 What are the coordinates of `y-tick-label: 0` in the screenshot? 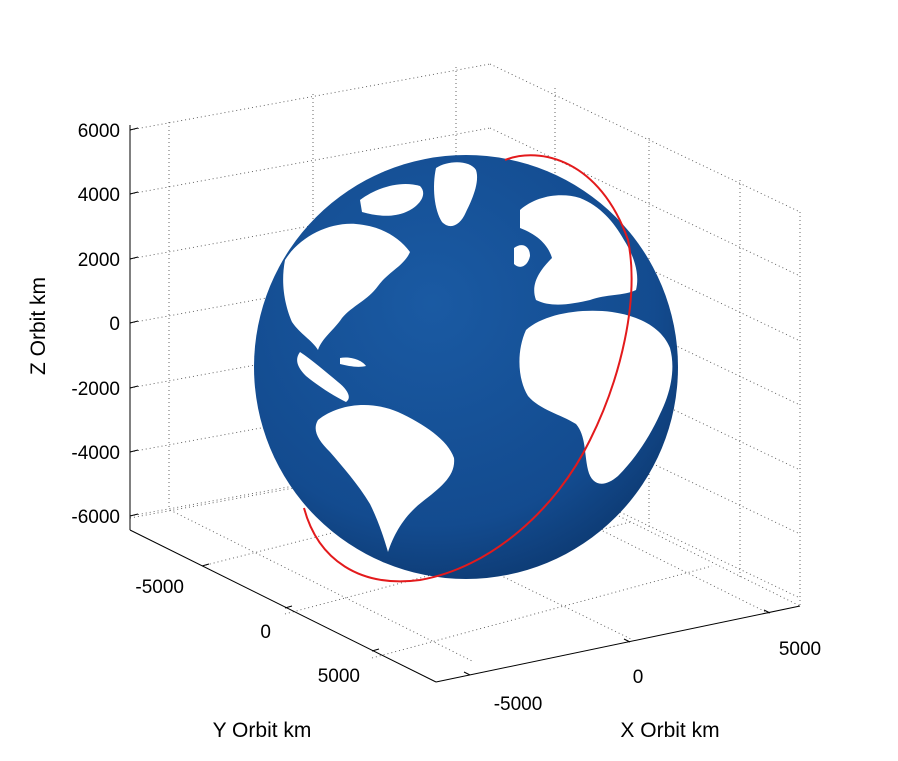 It's located at (265, 632).